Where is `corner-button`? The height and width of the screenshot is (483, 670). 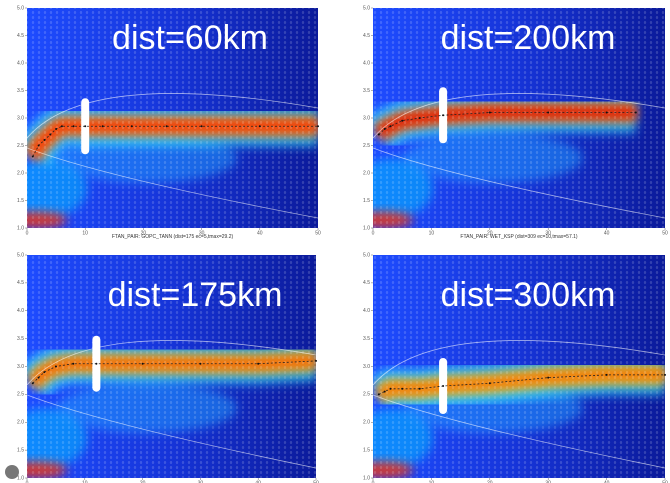 corner-button is located at coordinates (12, 472).